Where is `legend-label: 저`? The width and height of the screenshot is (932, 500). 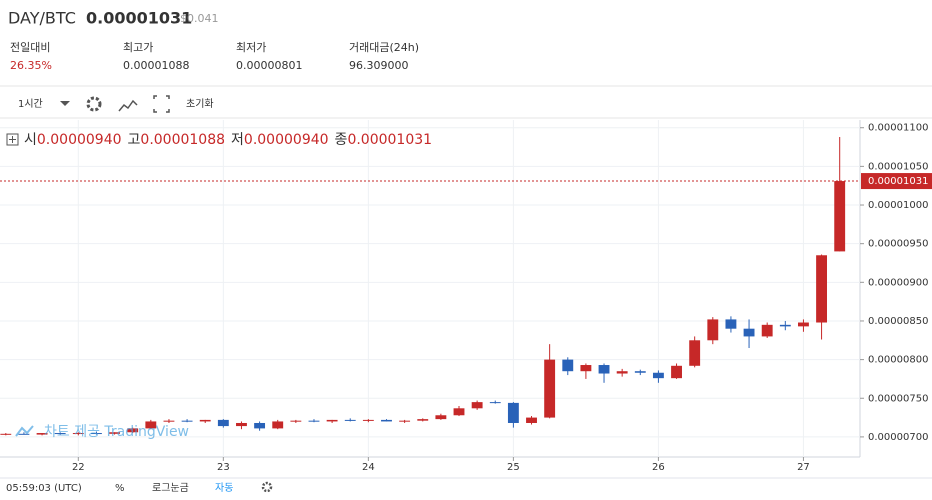
legend-label: 저 is located at coordinates (237, 140).